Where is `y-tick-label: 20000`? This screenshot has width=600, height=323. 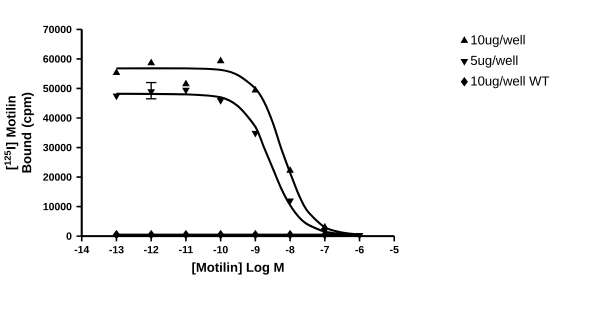
y-tick-label: 20000 is located at coordinates (57, 177).